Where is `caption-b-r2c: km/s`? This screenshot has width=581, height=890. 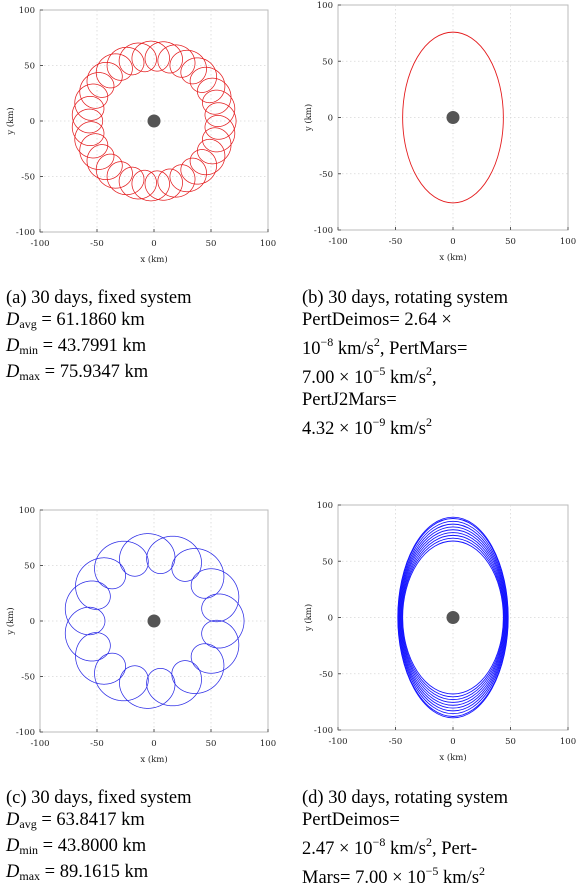
caption-b-r2c: km/s is located at coordinates (353, 349).